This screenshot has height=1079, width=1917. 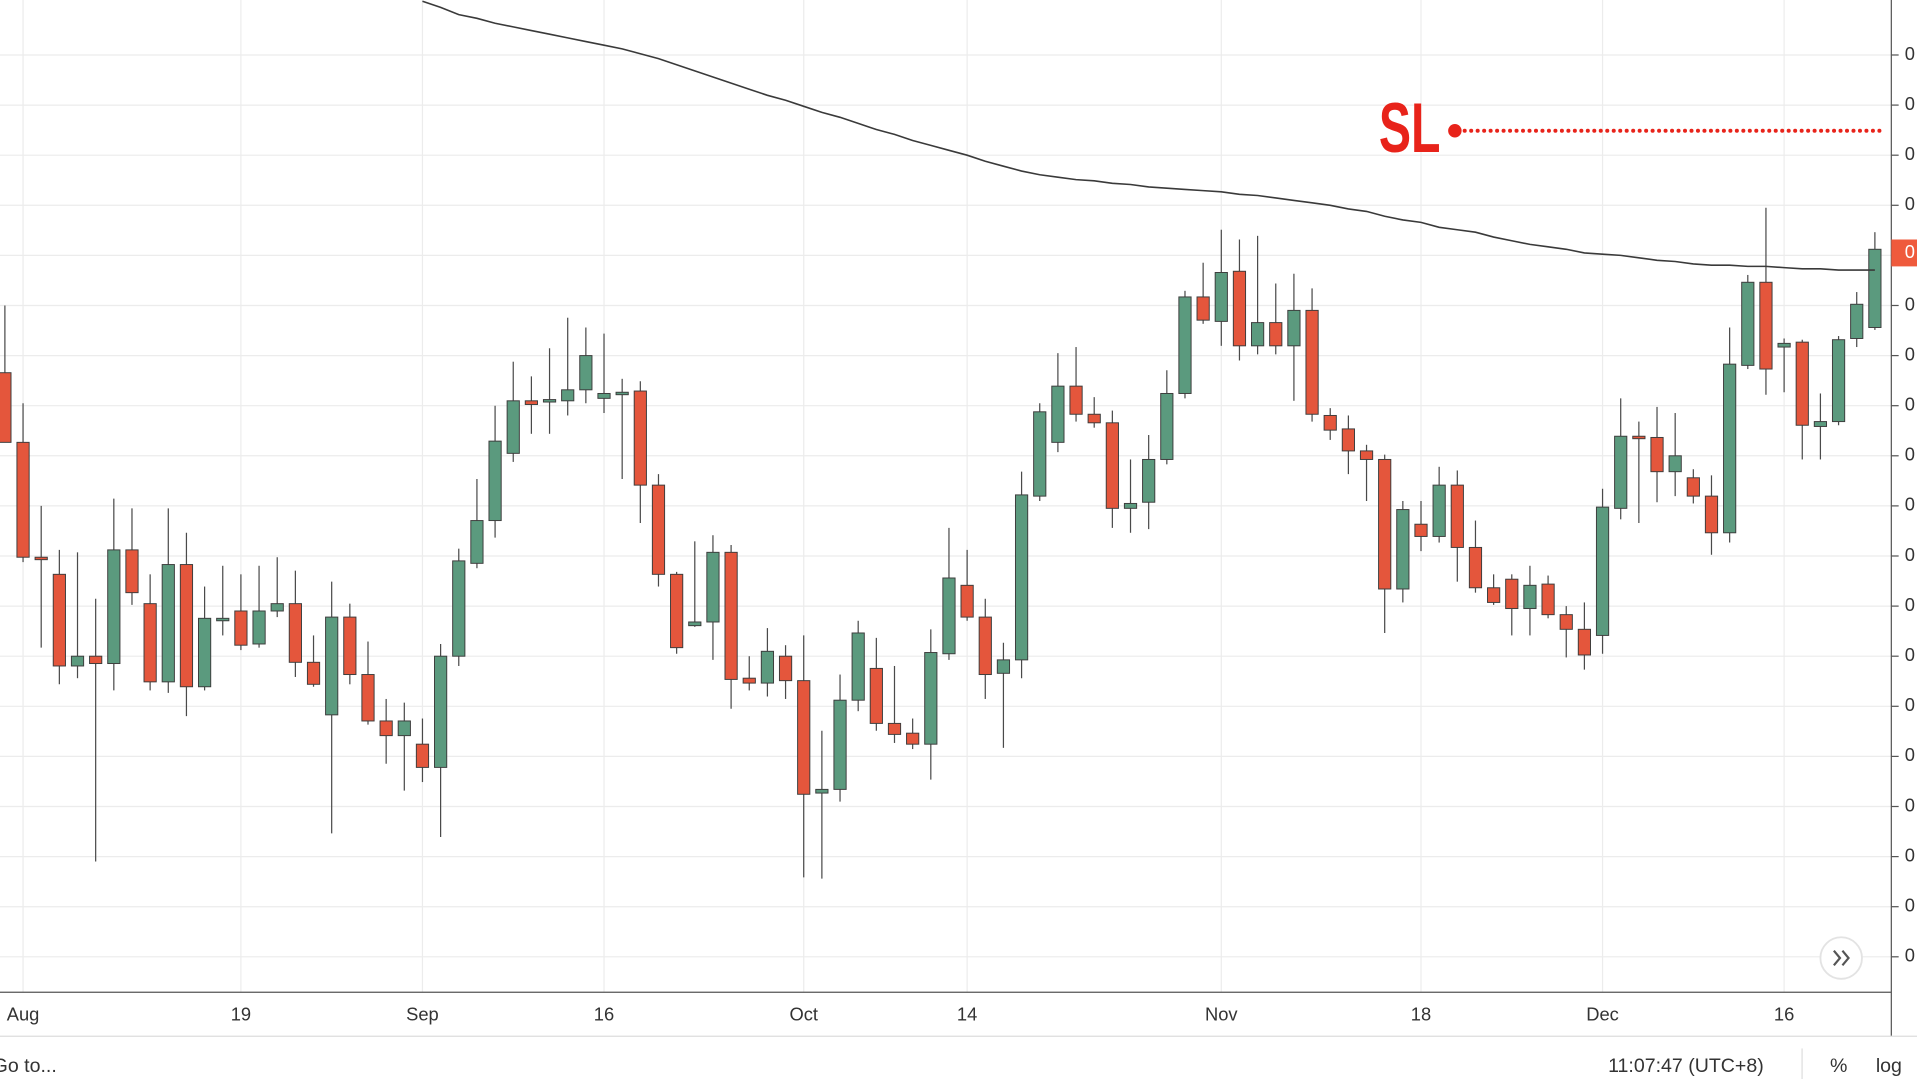 What do you see at coordinates (1889, 1066) in the screenshot?
I see `log-toggle: log` at bounding box center [1889, 1066].